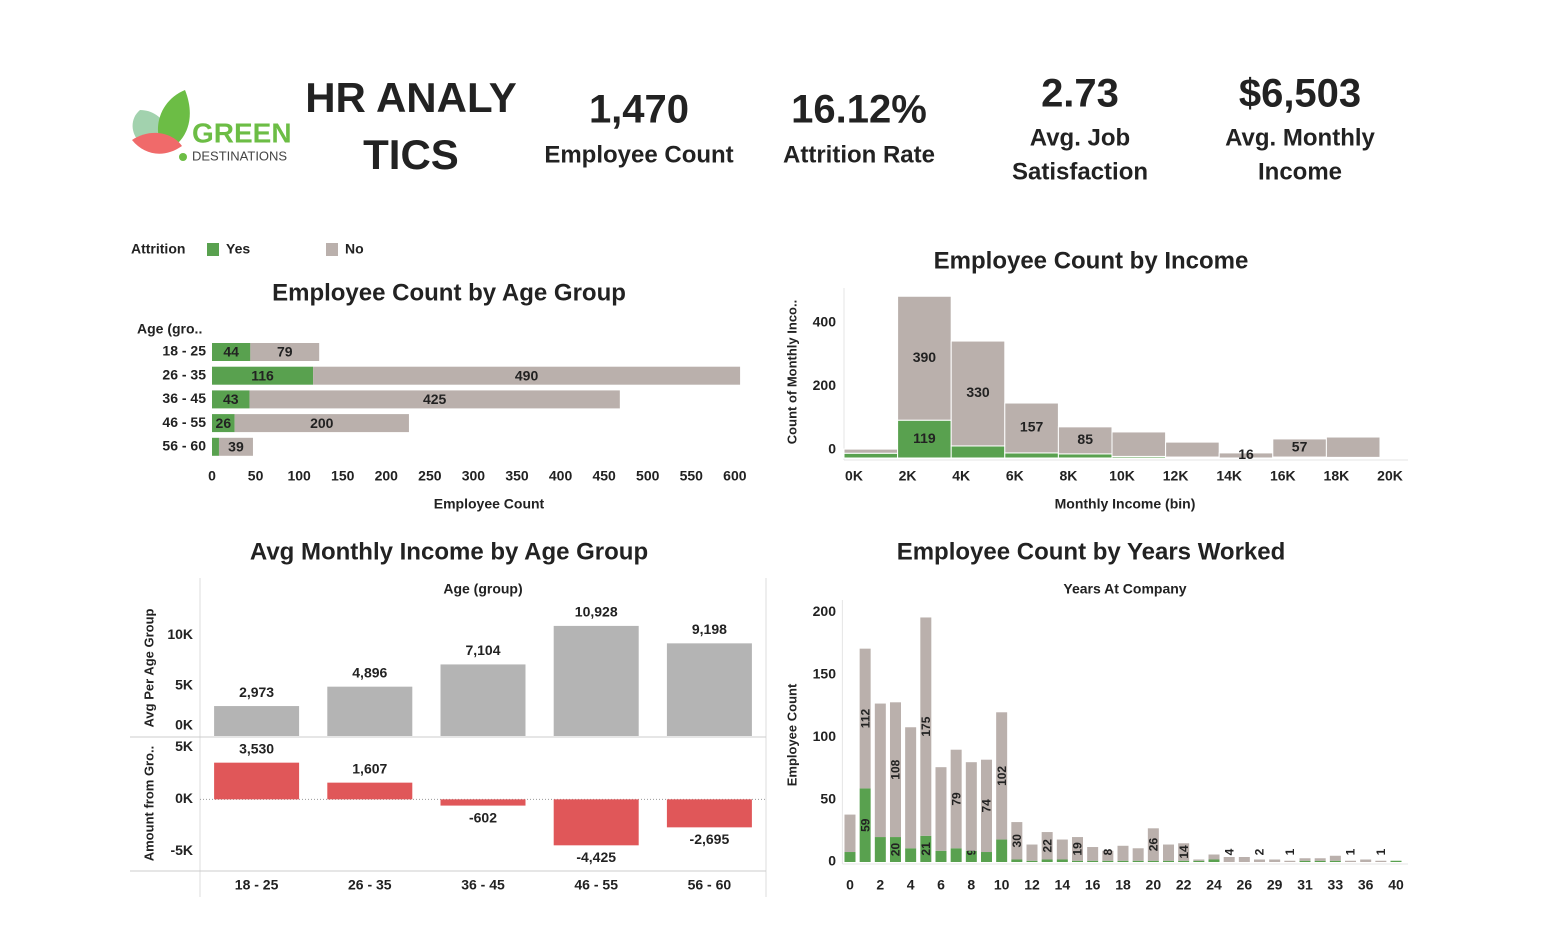 The width and height of the screenshot is (1546, 936). I want to click on x-tick-label: 22, so click(1184, 885).